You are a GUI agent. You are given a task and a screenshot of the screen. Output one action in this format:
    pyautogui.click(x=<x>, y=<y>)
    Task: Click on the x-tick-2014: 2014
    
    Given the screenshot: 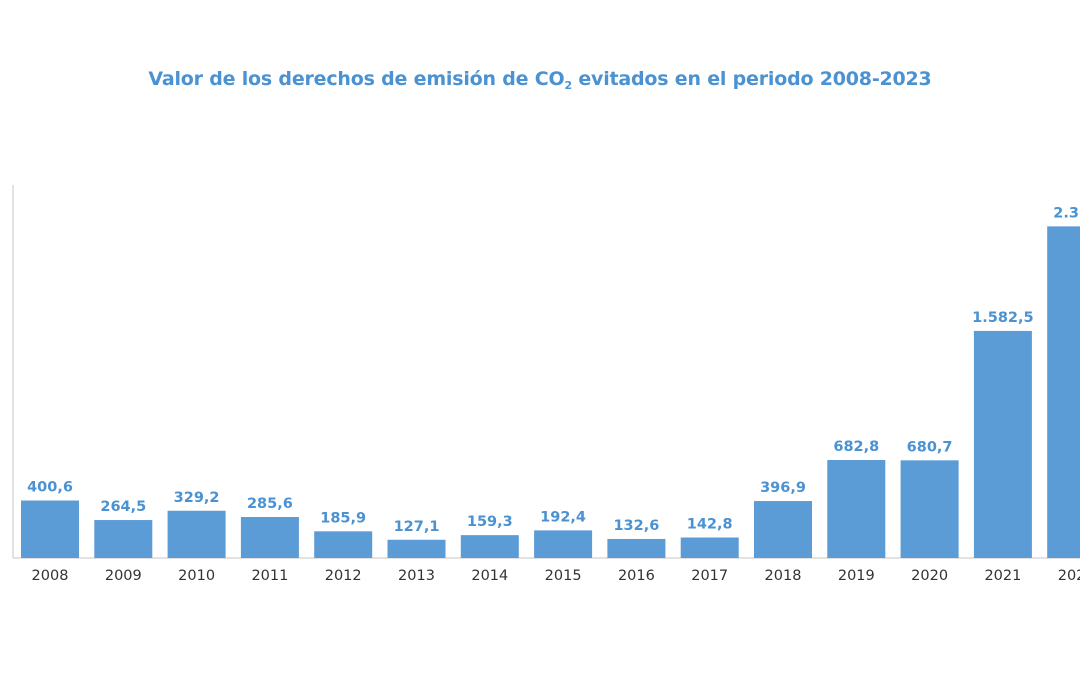 What is the action you would take?
    pyautogui.click(x=489, y=576)
    